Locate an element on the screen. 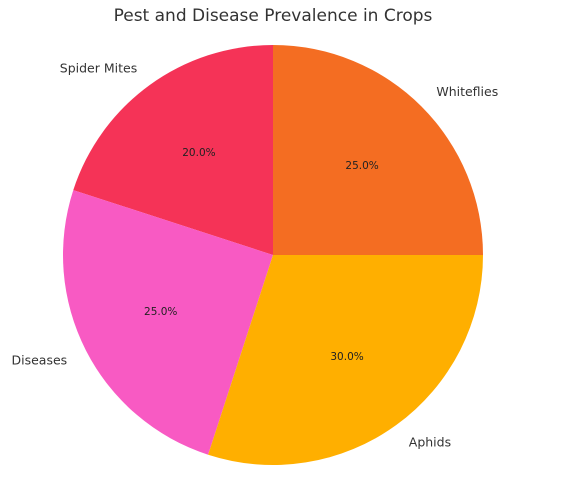 The height and width of the screenshot is (491, 582). slice-label-diseases: Diseases is located at coordinates (39, 359).